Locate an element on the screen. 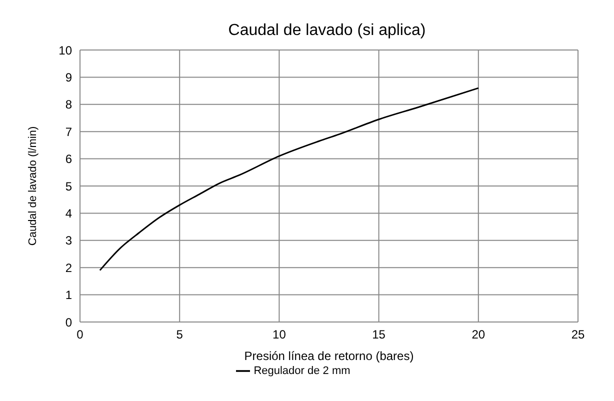 This screenshot has width=614, height=401. x-tick-label: 0 is located at coordinates (80, 335).